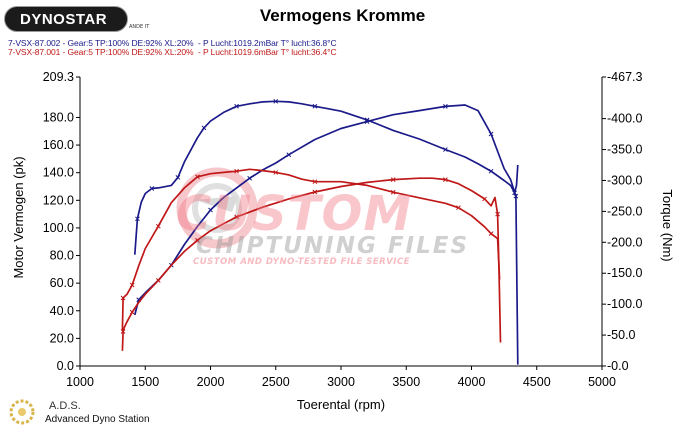 The height and width of the screenshot is (428, 685). I want to click on x-tick-label: 2500, so click(276, 382).